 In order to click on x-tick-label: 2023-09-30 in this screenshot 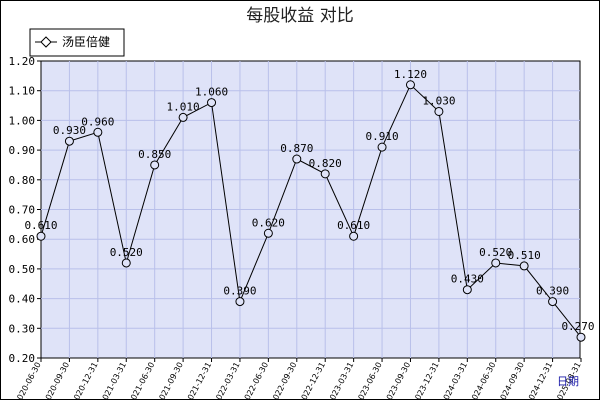, I will do `click(397, 380)`.